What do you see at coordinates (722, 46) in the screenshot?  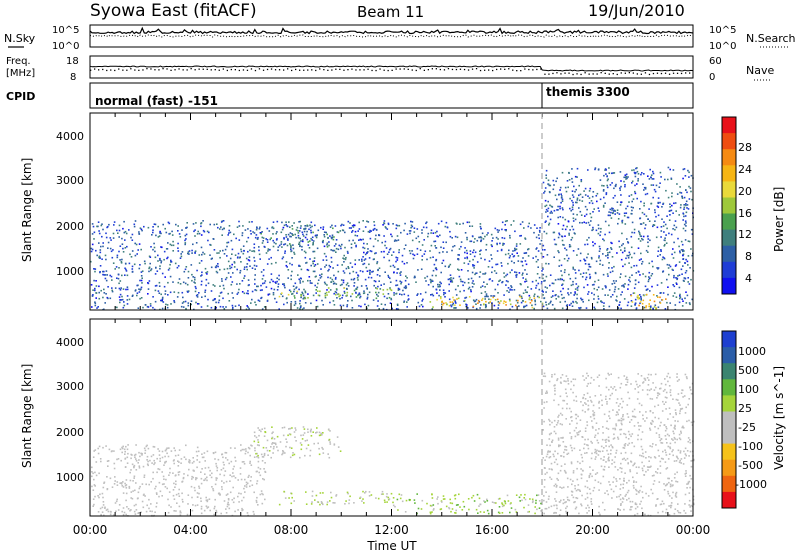 I see `noise-right-tick-bottom: 10^0` at bounding box center [722, 46].